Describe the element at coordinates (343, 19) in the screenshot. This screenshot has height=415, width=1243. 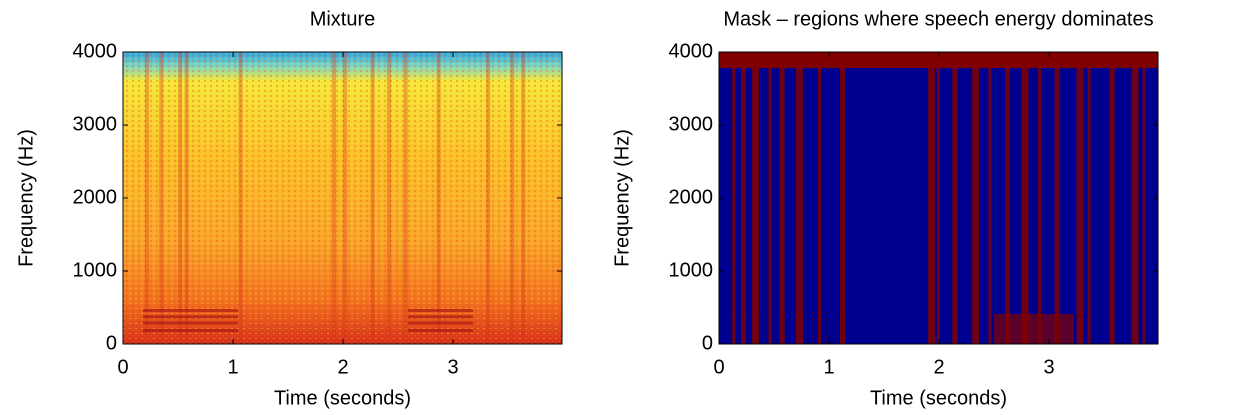
I see `chart-title: Mixture` at that location.